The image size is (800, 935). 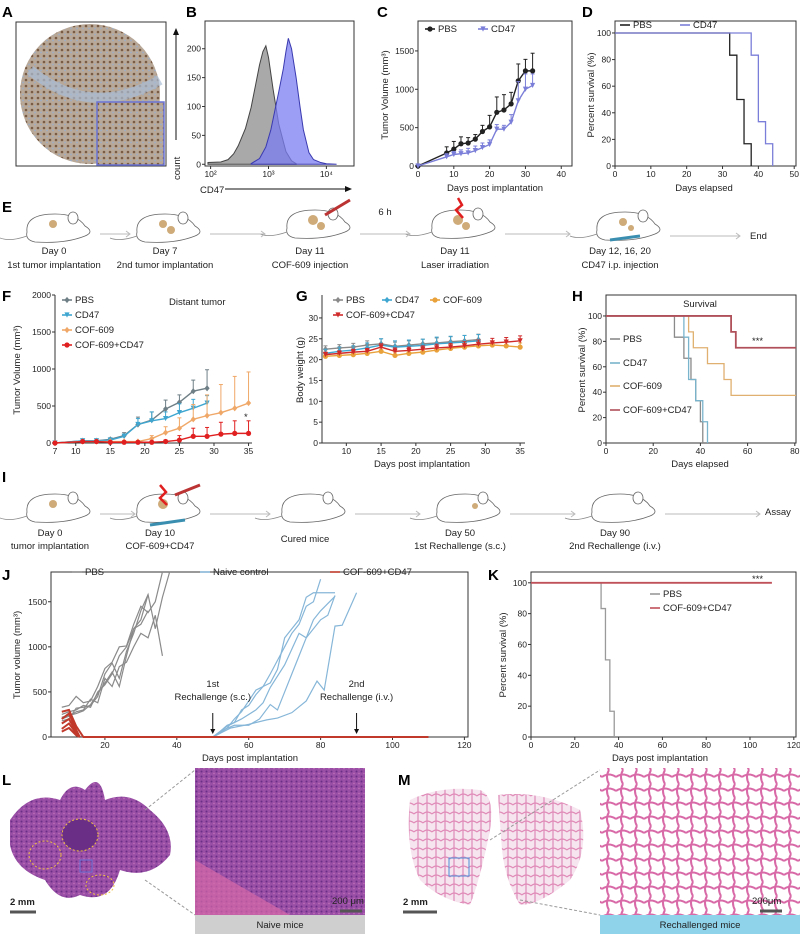 I want to click on syringe-icon, so click(x=625, y=238).